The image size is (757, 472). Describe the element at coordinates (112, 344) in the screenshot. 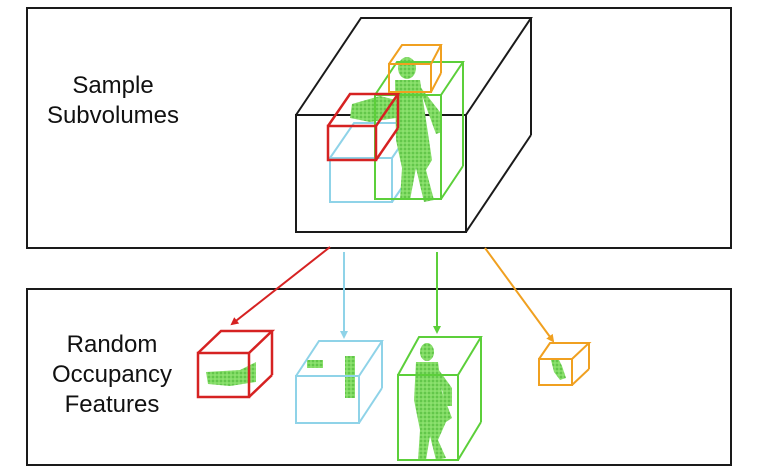

I see `bottom-label-line-1: Random` at that location.